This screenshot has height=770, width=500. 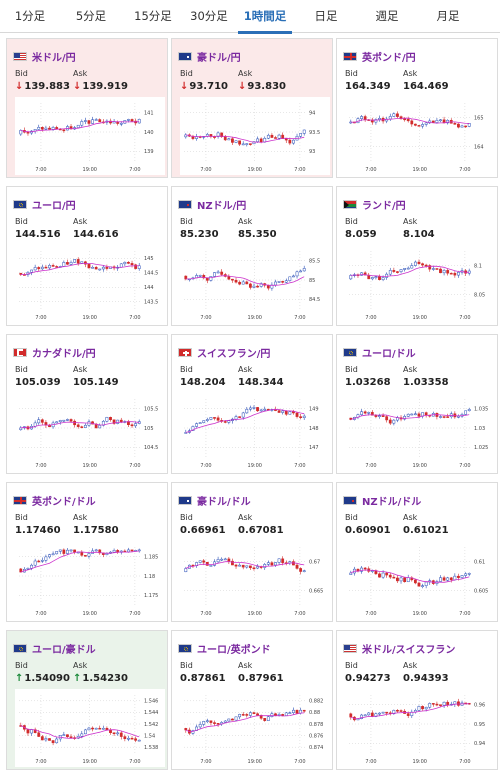 I want to click on tab-3: 30分足, so click(x=209, y=16).